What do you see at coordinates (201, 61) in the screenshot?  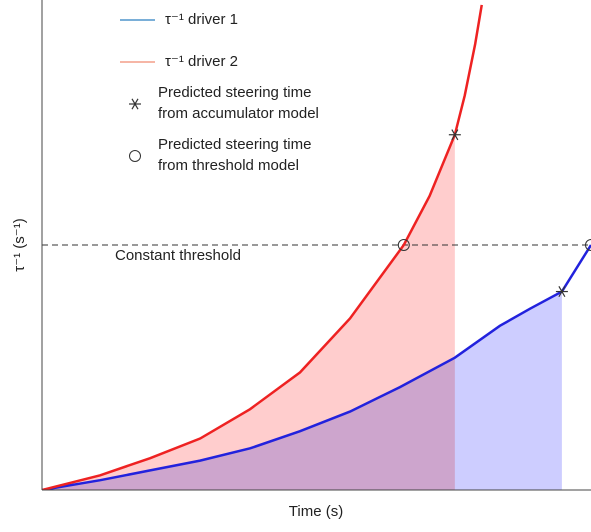 I see `legend-label: τ⁻¹ driver 2` at bounding box center [201, 61].